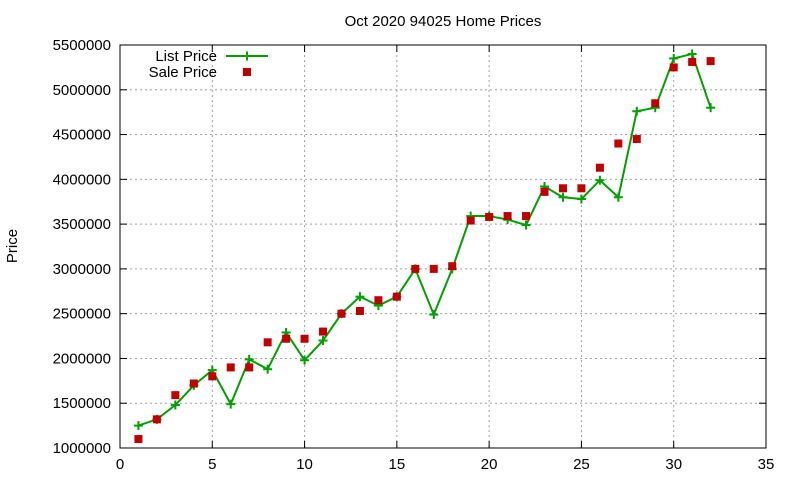  What do you see at coordinates (82, 403) in the screenshot?
I see `y-tick-label: 1500000` at bounding box center [82, 403].